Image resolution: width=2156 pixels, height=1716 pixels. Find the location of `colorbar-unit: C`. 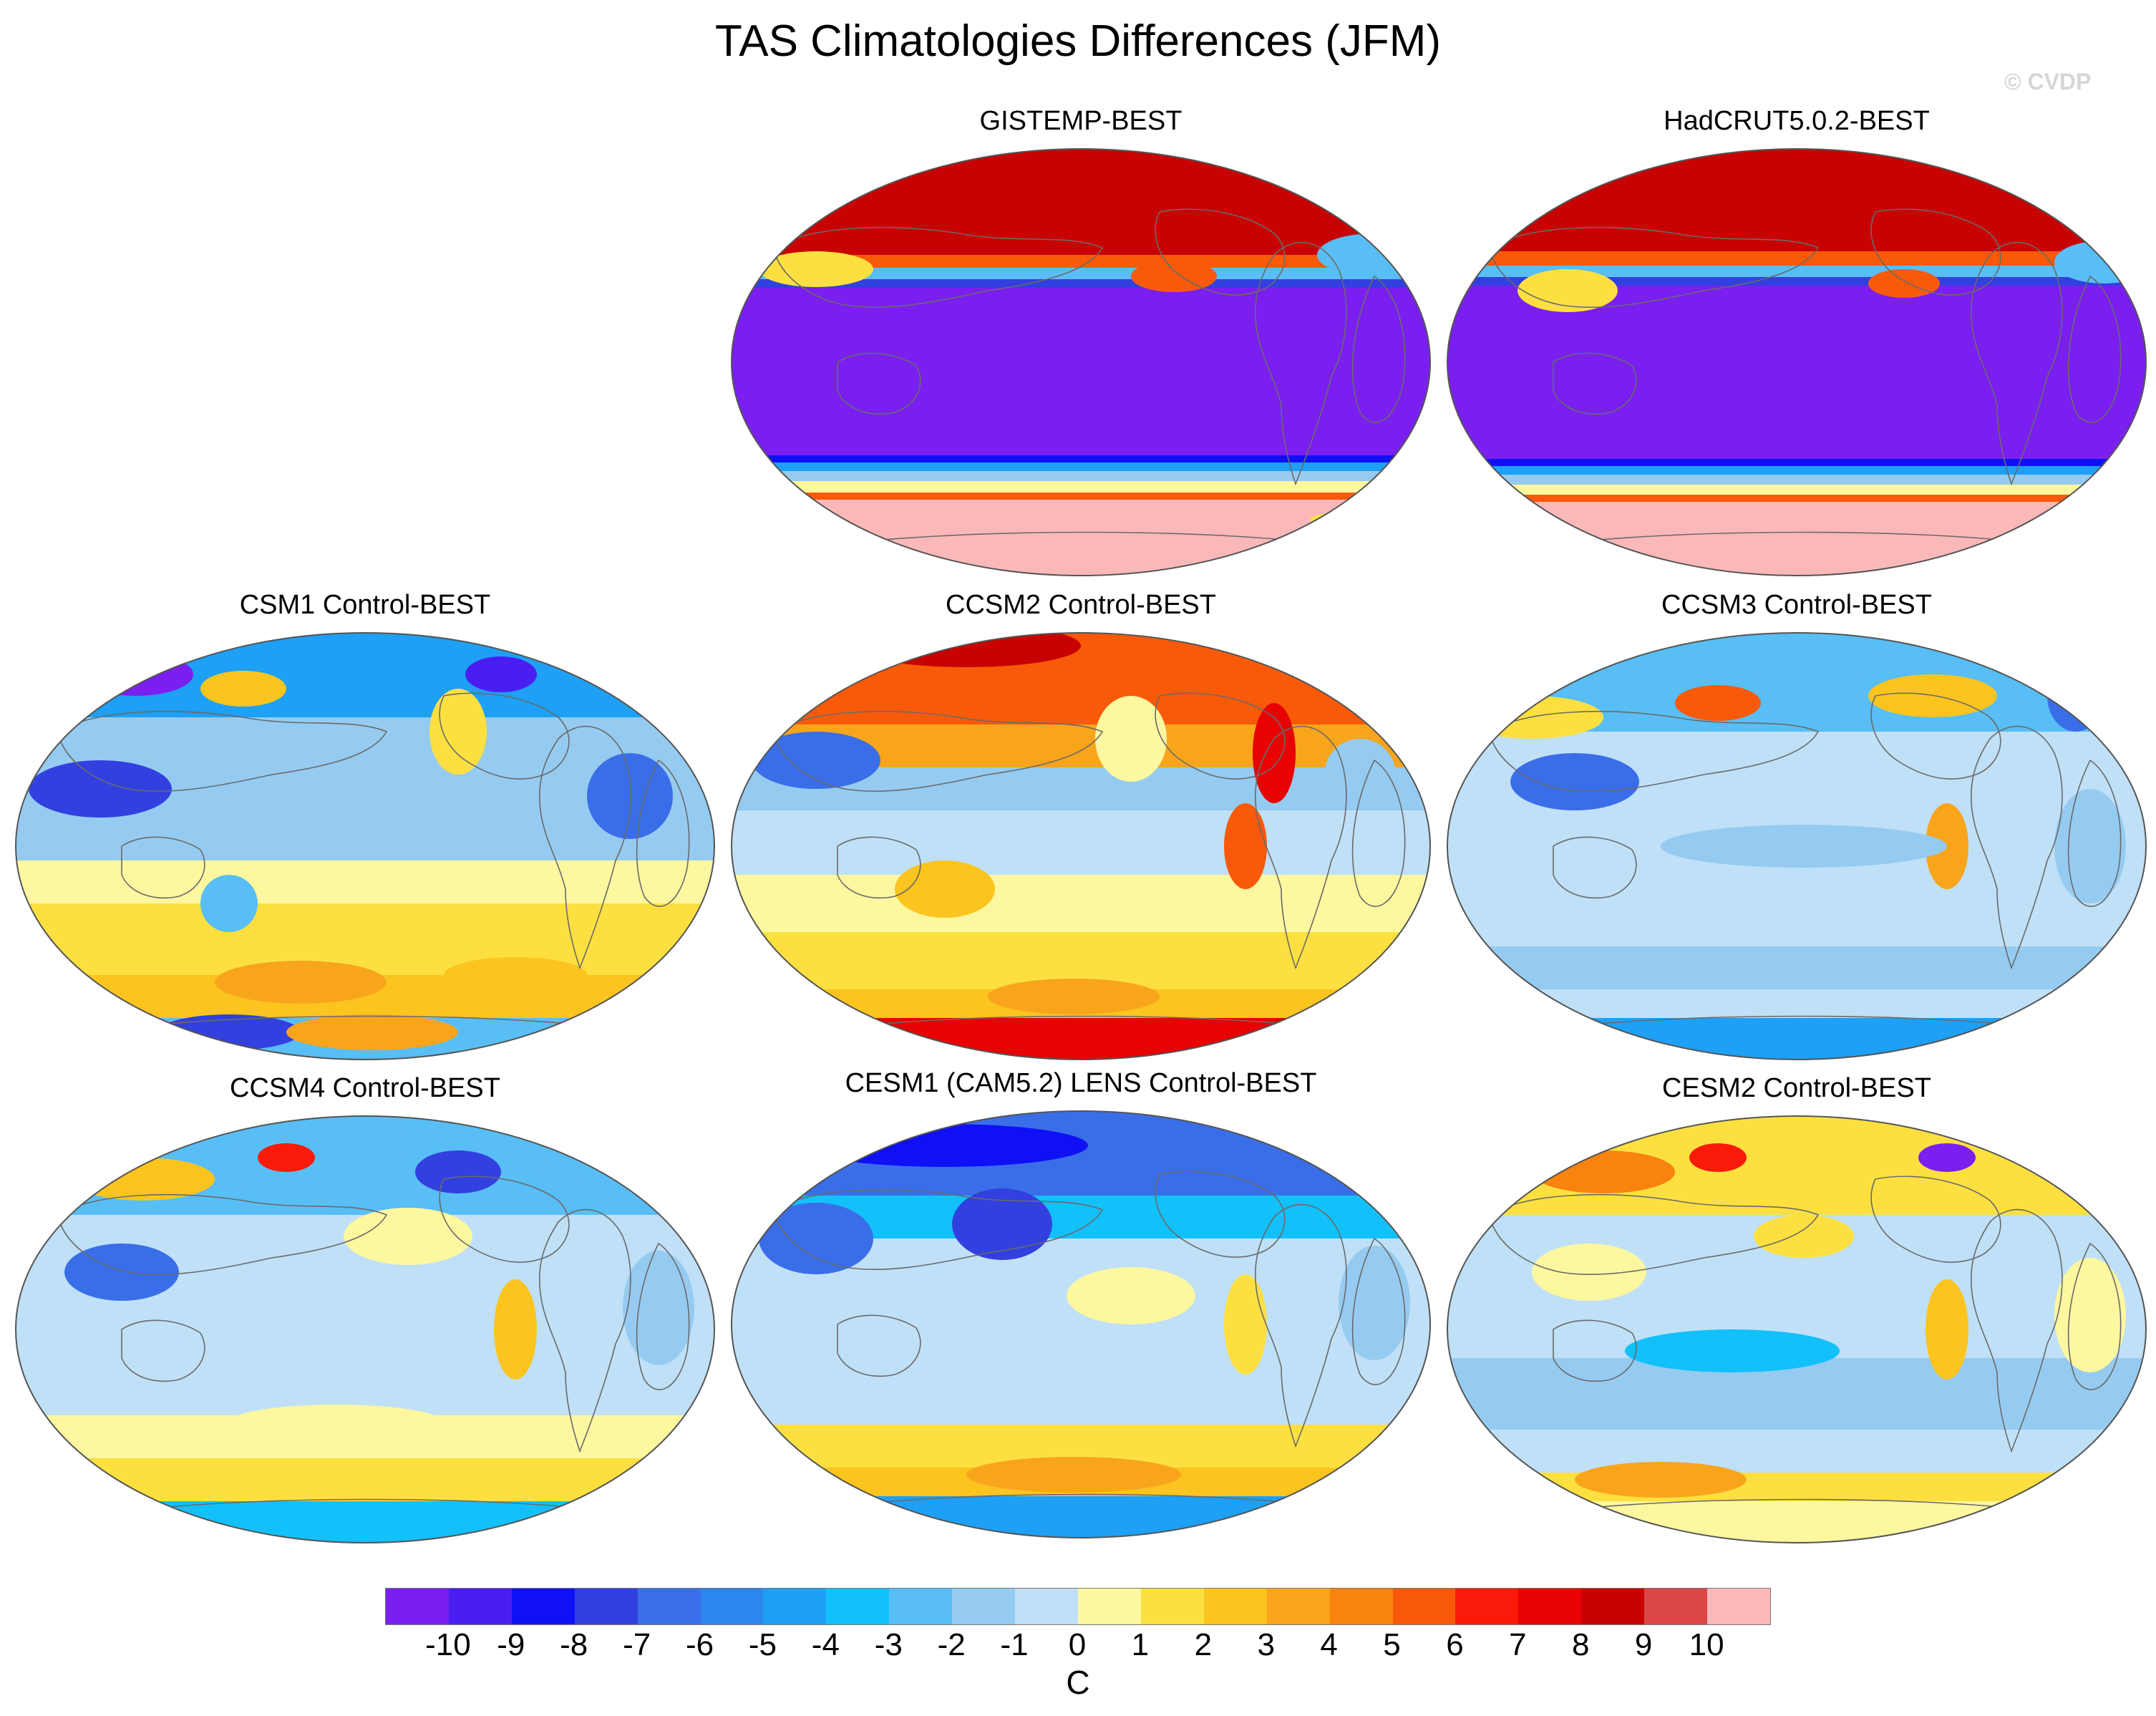

colorbar-unit: C is located at coordinates (1078, 1682).